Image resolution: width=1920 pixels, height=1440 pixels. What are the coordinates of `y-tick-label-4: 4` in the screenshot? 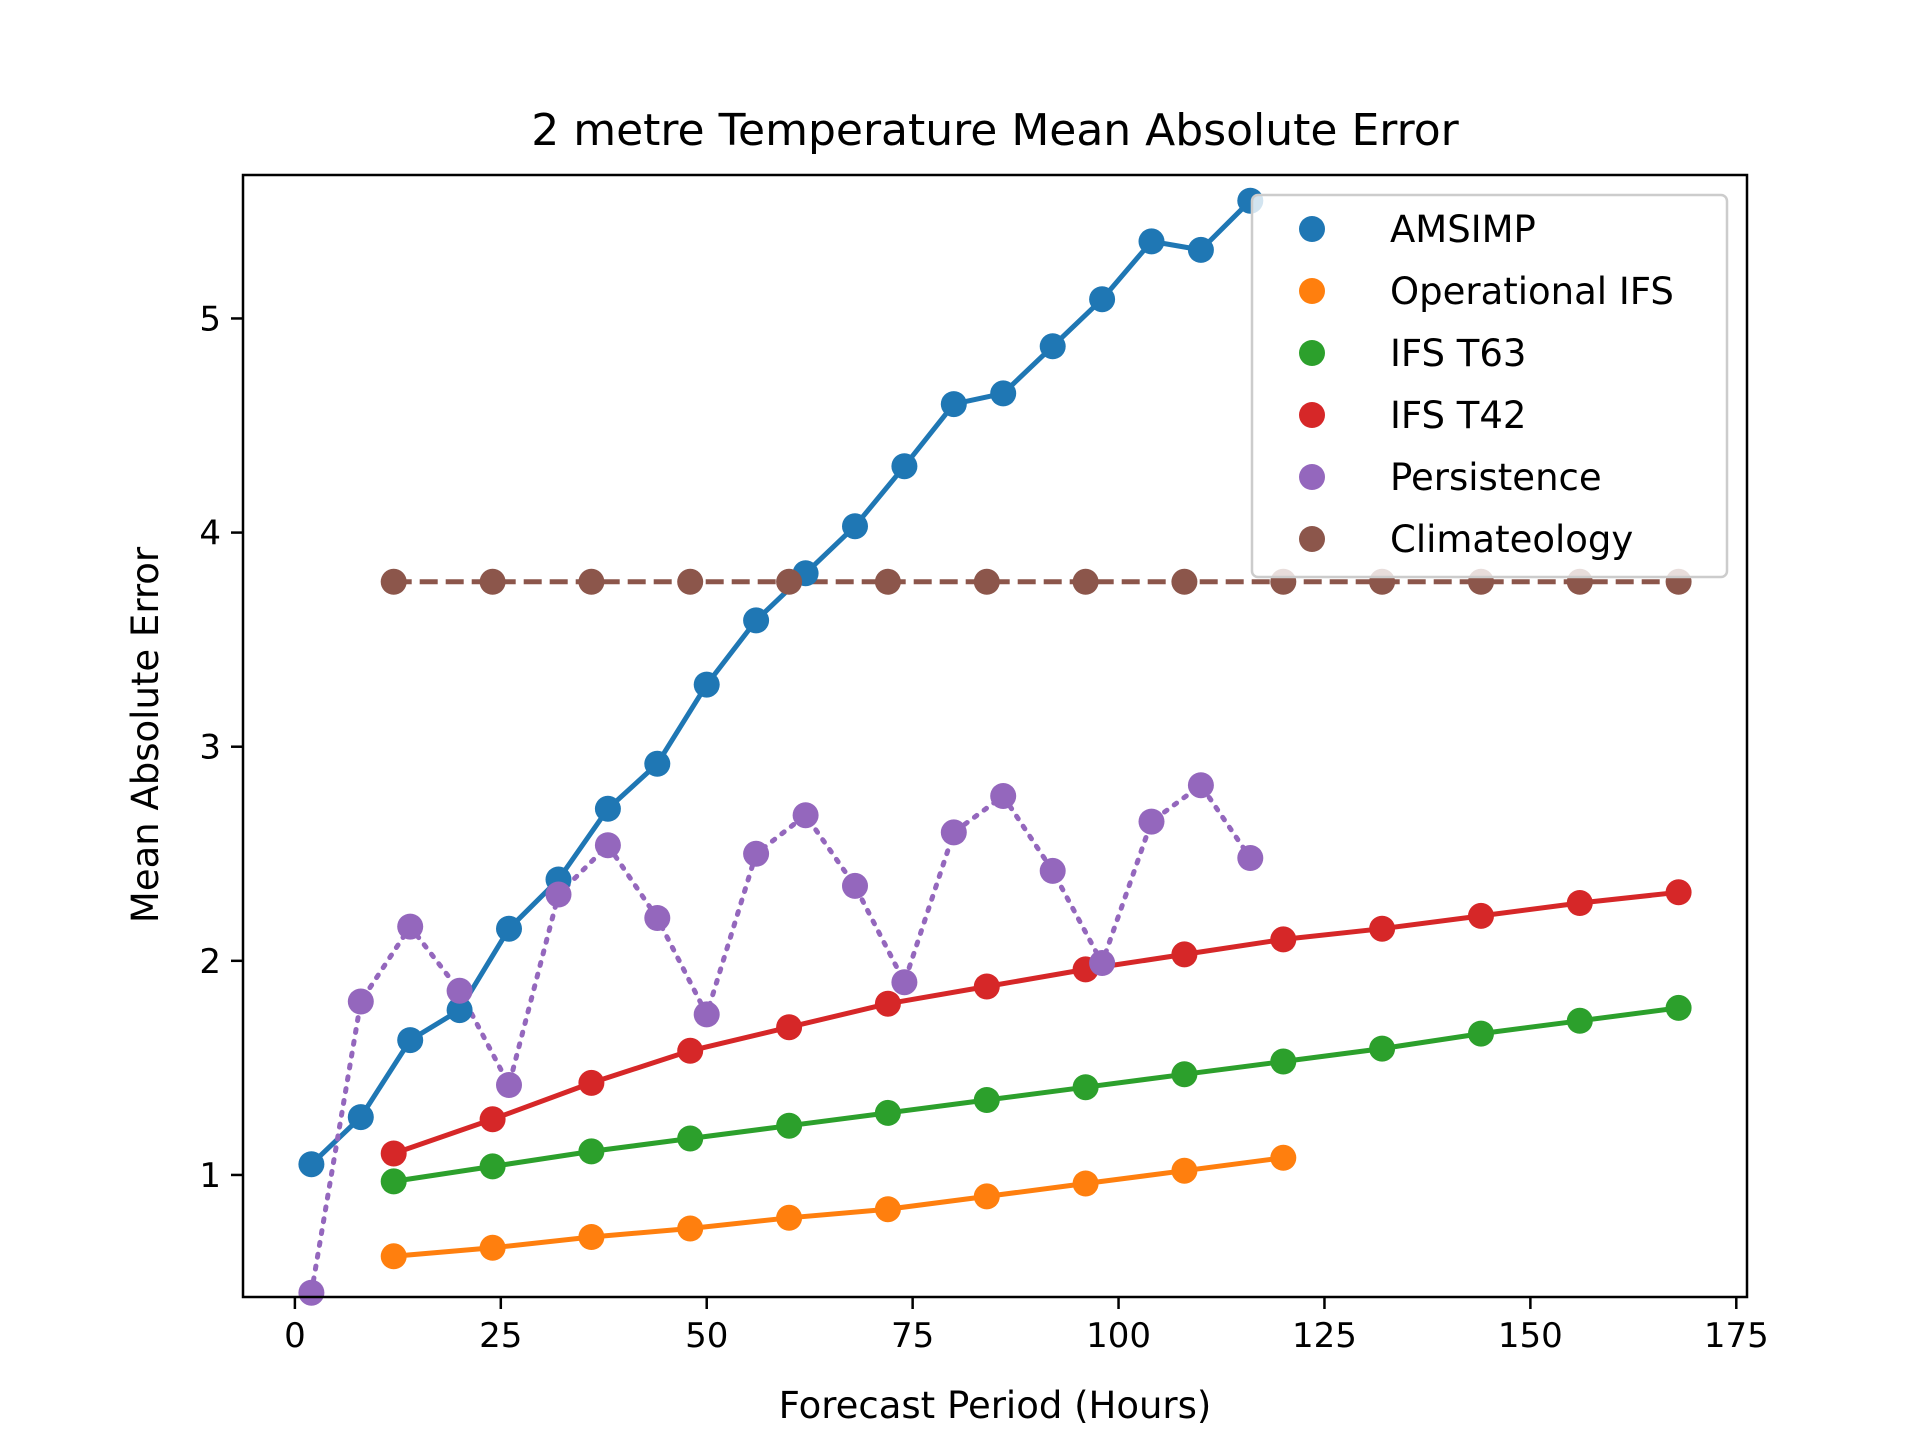 It's located at (210, 534).